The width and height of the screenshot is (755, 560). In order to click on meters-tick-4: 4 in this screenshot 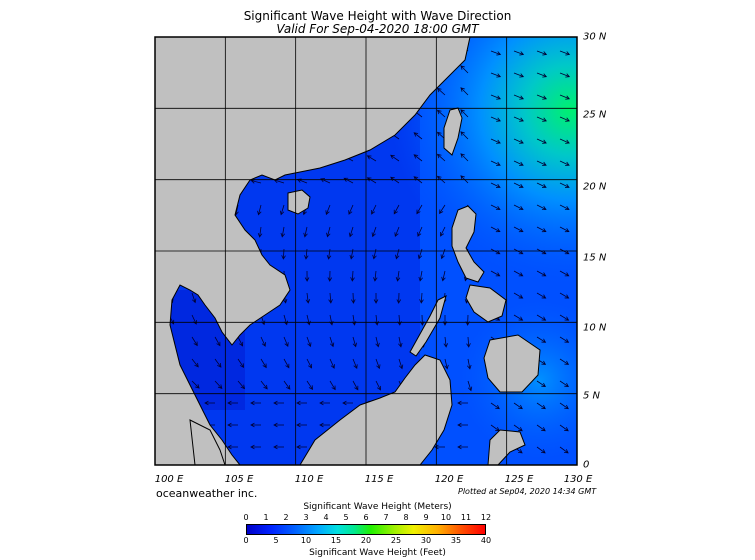, I will do `click(326, 517)`.